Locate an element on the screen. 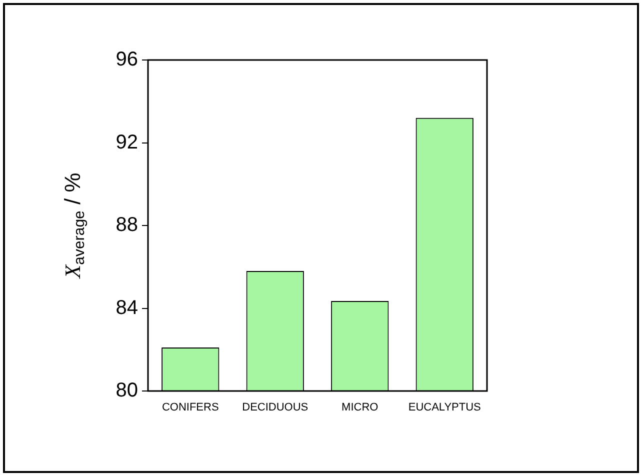 The width and height of the screenshot is (641, 475). y-tick-label: 80 is located at coordinates (127, 391).